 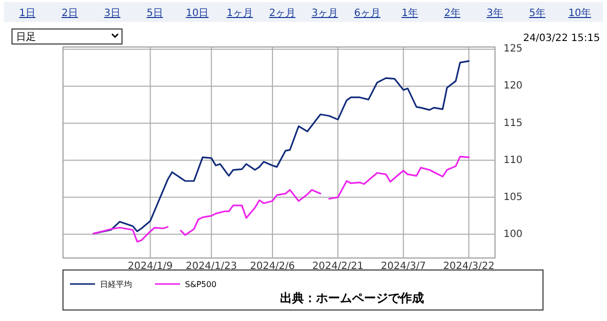 I want to click on text: 10年, so click(x=580, y=13).